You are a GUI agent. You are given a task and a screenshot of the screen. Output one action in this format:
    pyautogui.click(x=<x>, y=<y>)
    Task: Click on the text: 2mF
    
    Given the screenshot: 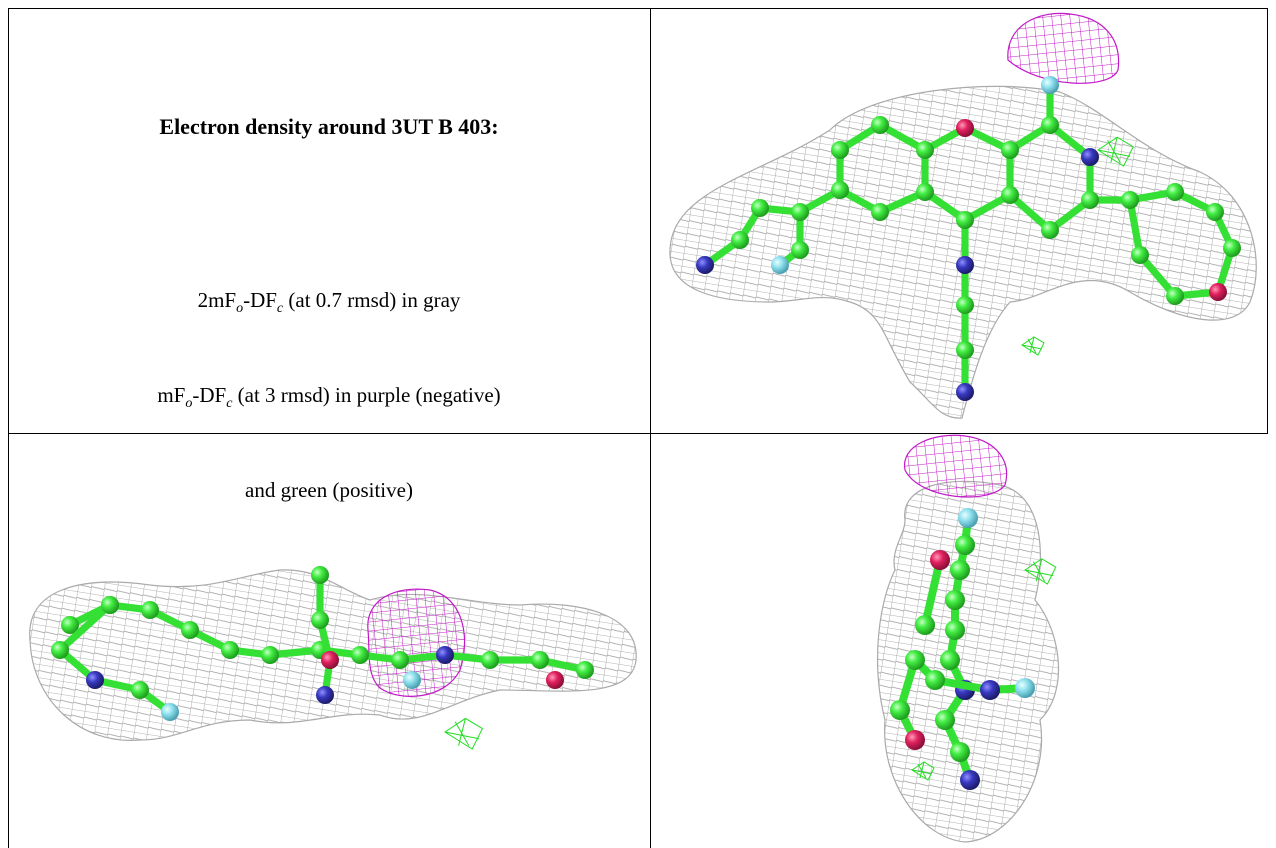 What is the action you would take?
    pyautogui.click(x=217, y=300)
    